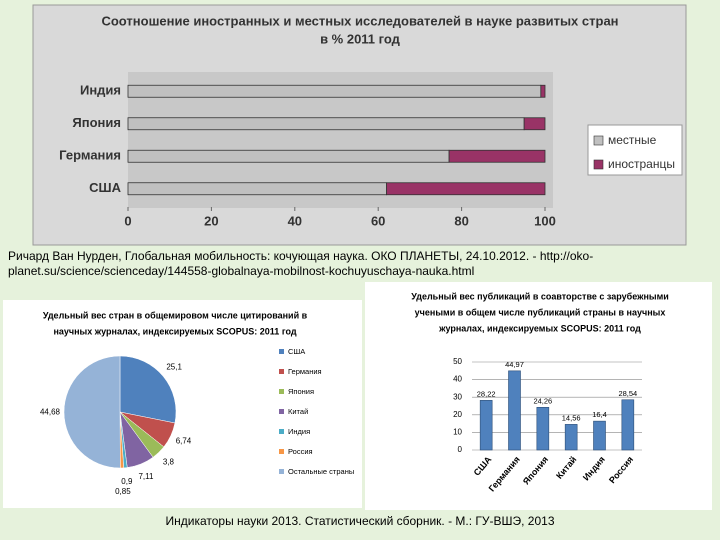 The image size is (720, 540). I want to click on x-tick-label: 80, so click(461, 220).